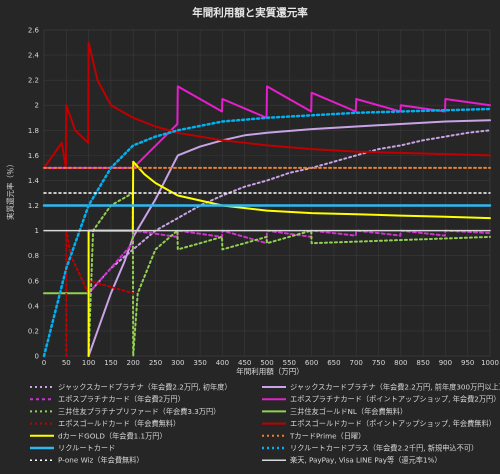 This screenshot has width=500, height=474. Describe the element at coordinates (445, 363) in the screenshot. I see `x-tick-label: 900` at that location.